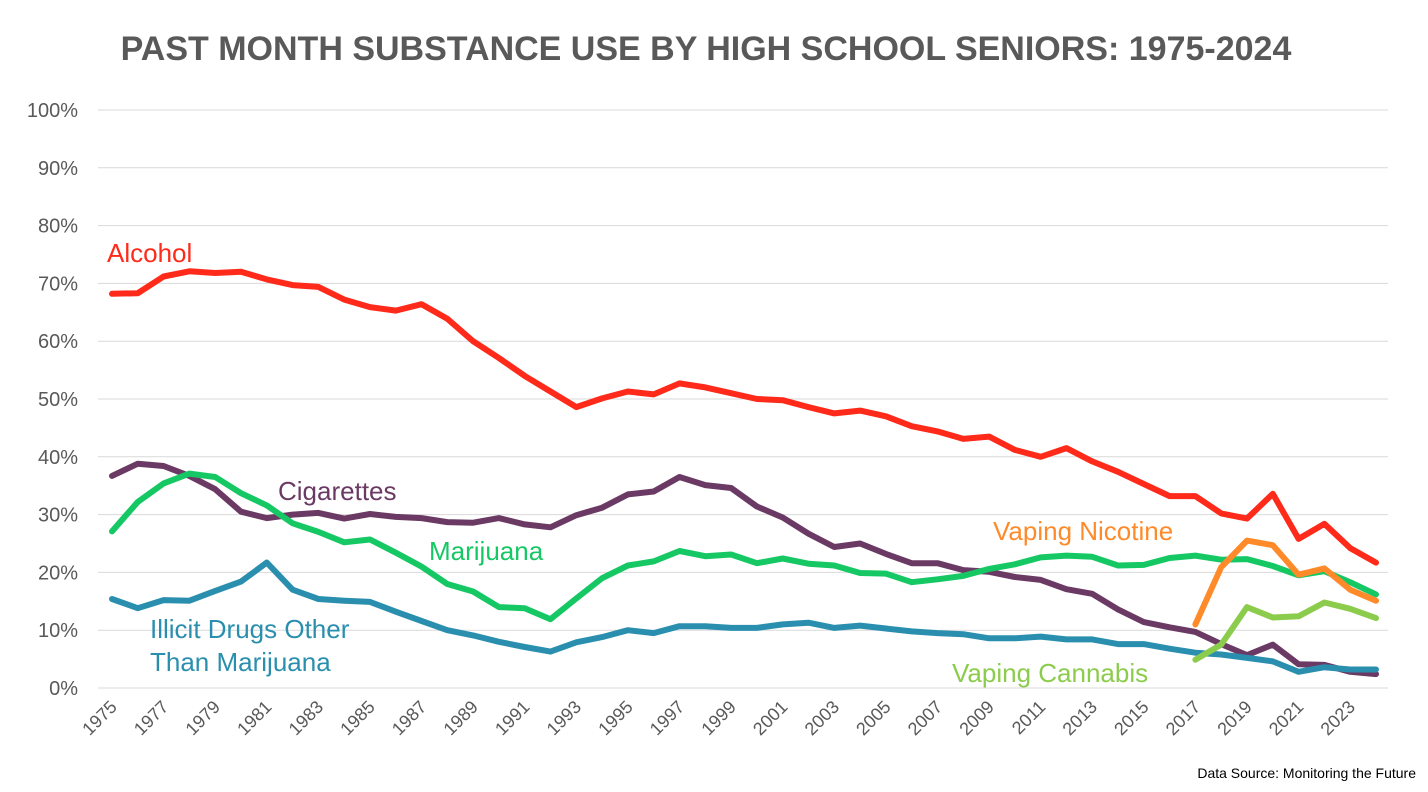 Image resolution: width=1428 pixels, height=792 pixels. Describe the element at coordinates (149, 253) in the screenshot. I see `series-label-alcohol: Alcohol` at that location.